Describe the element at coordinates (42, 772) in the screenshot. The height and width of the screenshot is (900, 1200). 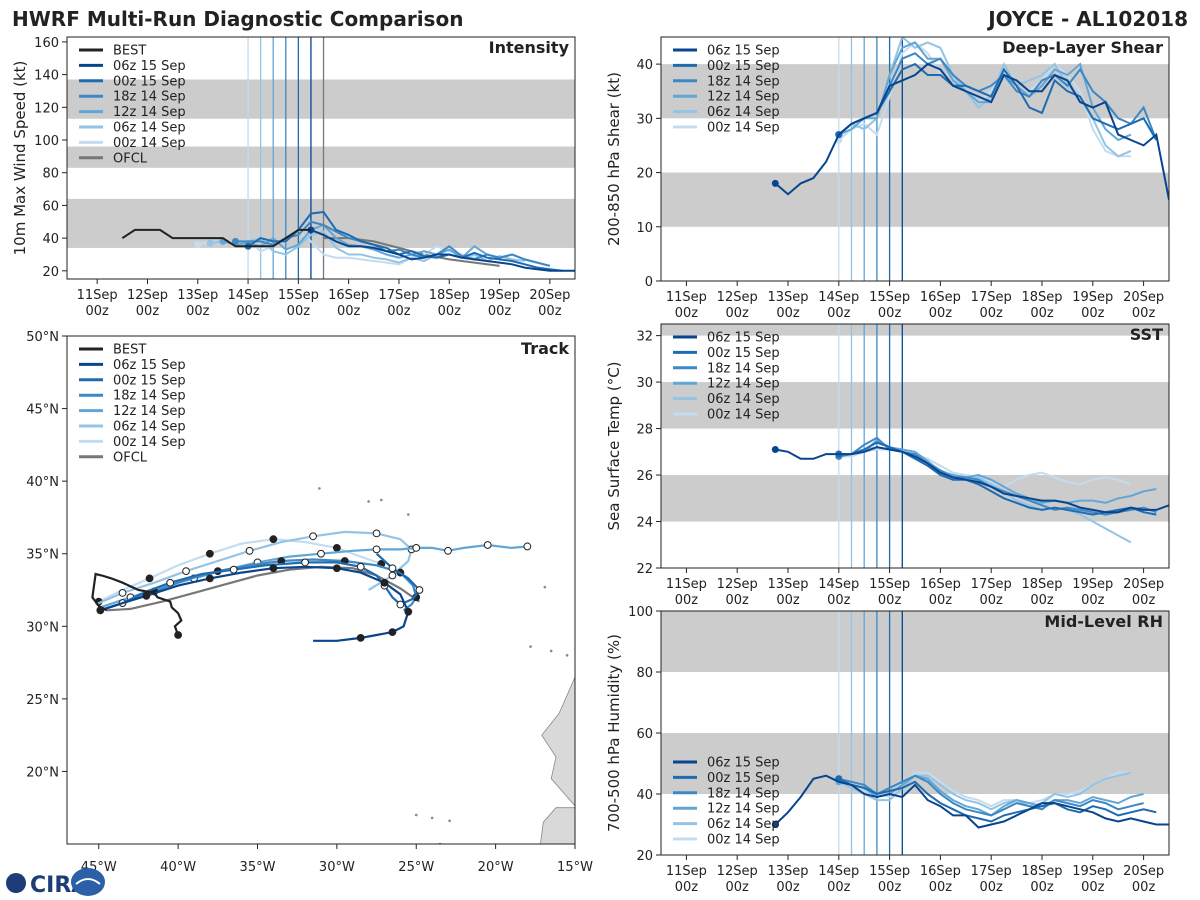
I see `track-ytick-label: 20°N` at that location.